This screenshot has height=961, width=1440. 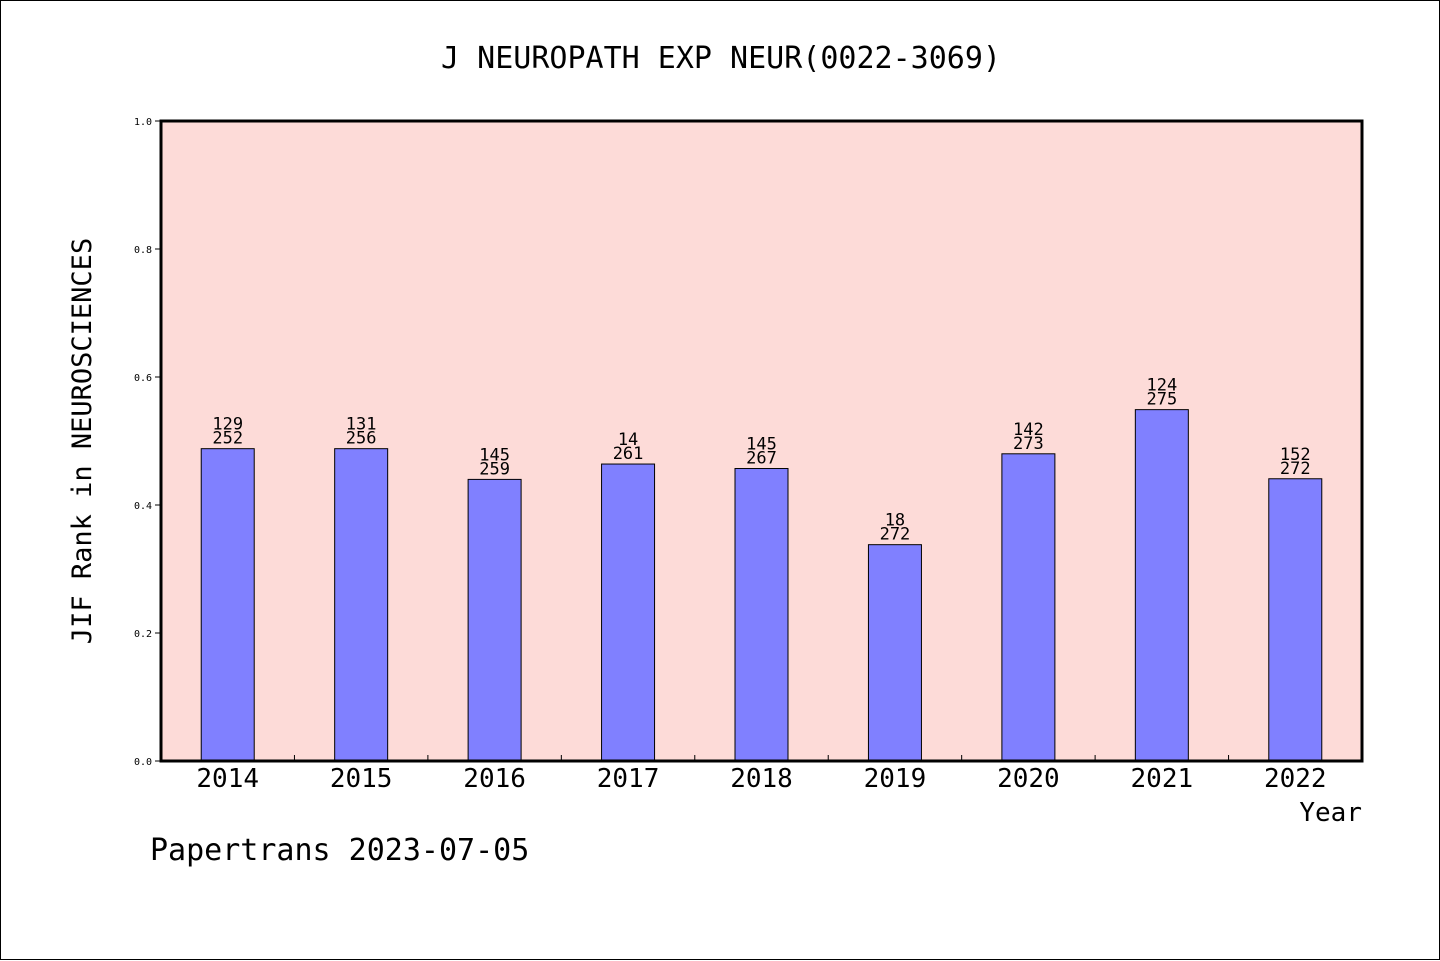 I want to click on bar-rank-label: 152, so click(x=1295, y=455).